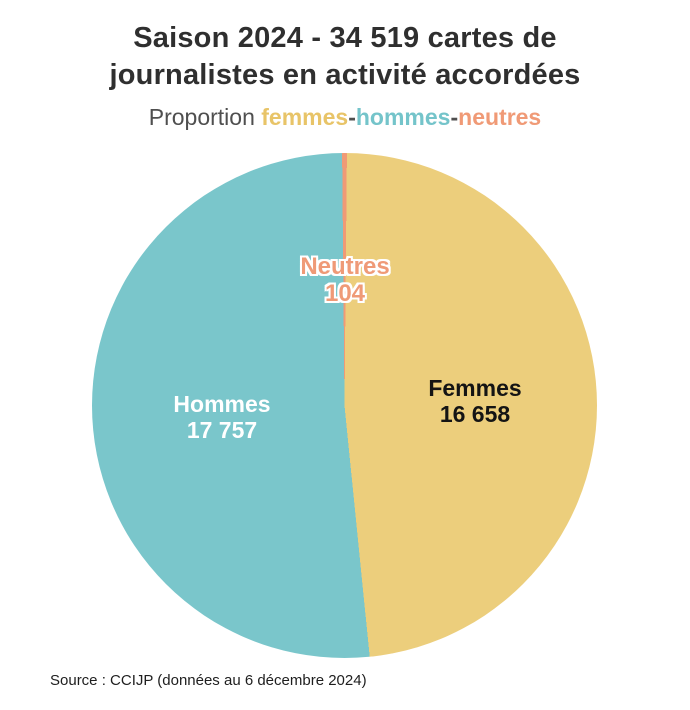 The image size is (690, 710). What do you see at coordinates (345, 293) in the screenshot?
I see `pie-label-neutres-value: 104` at bounding box center [345, 293].